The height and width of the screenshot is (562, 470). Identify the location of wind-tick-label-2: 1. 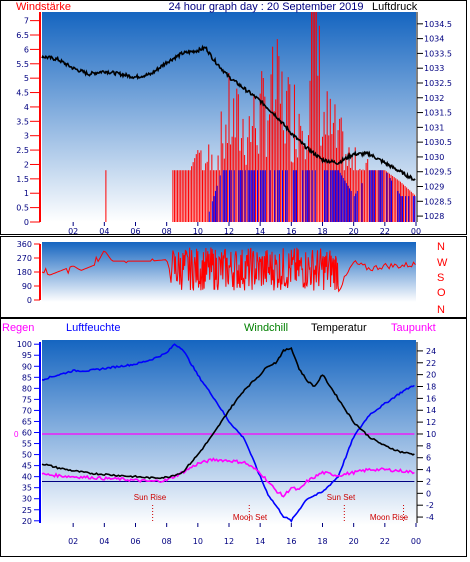
(26, 193).